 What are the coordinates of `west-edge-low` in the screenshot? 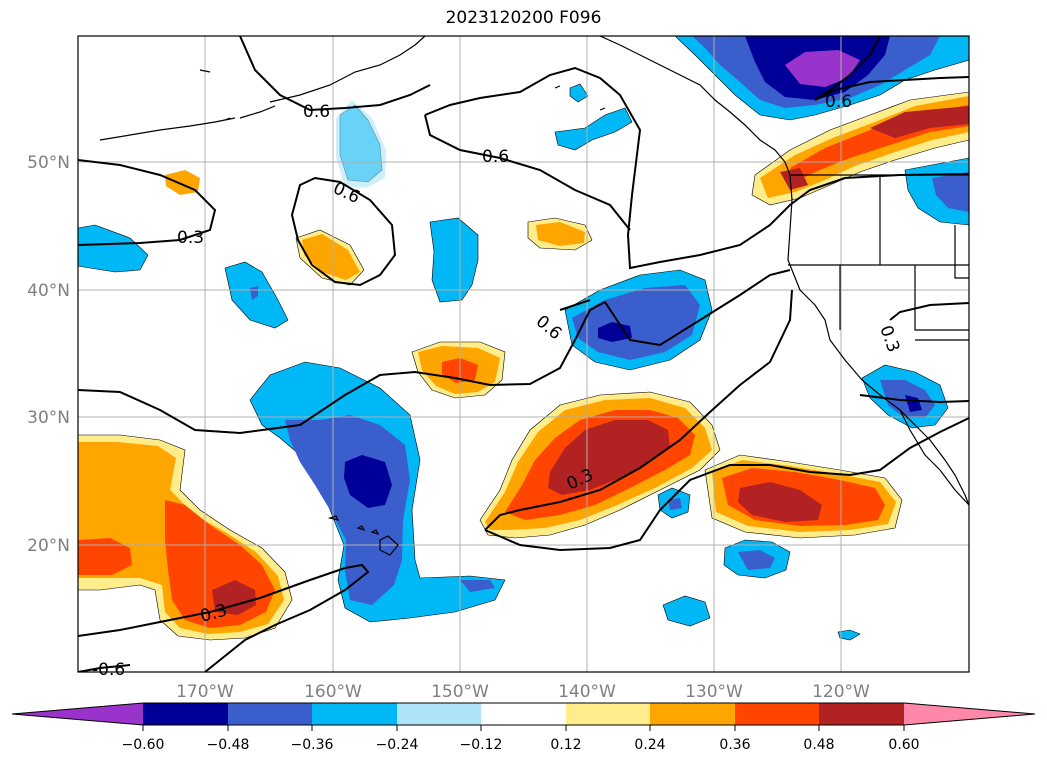 It's located at (113, 248).